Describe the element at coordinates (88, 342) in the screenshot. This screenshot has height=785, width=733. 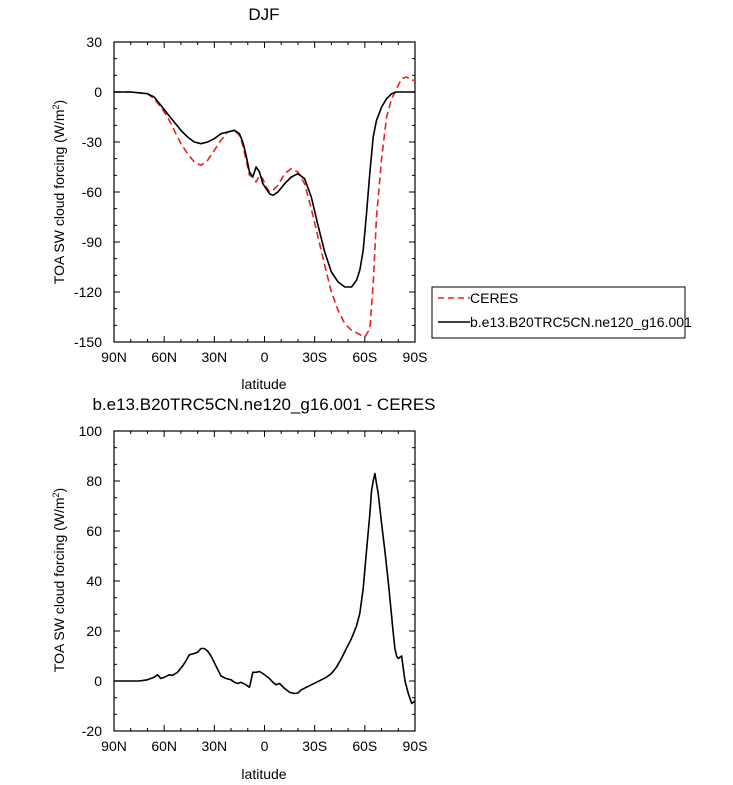
I see `top-chart-y-tick-label: -150` at that location.